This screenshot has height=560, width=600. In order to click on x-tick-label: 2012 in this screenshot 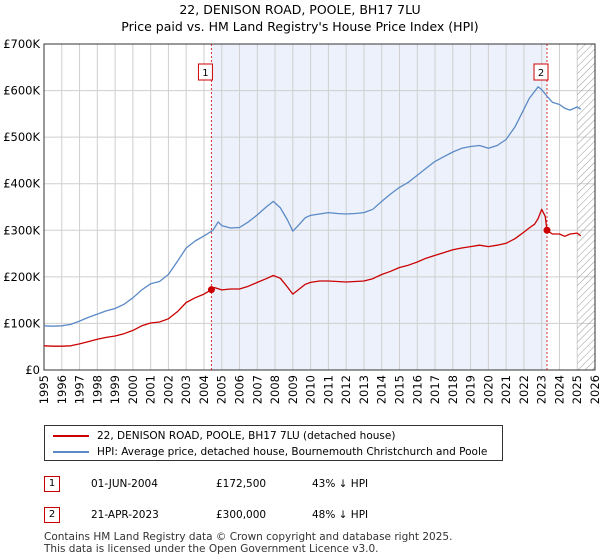, I will do `click(346, 389)`.